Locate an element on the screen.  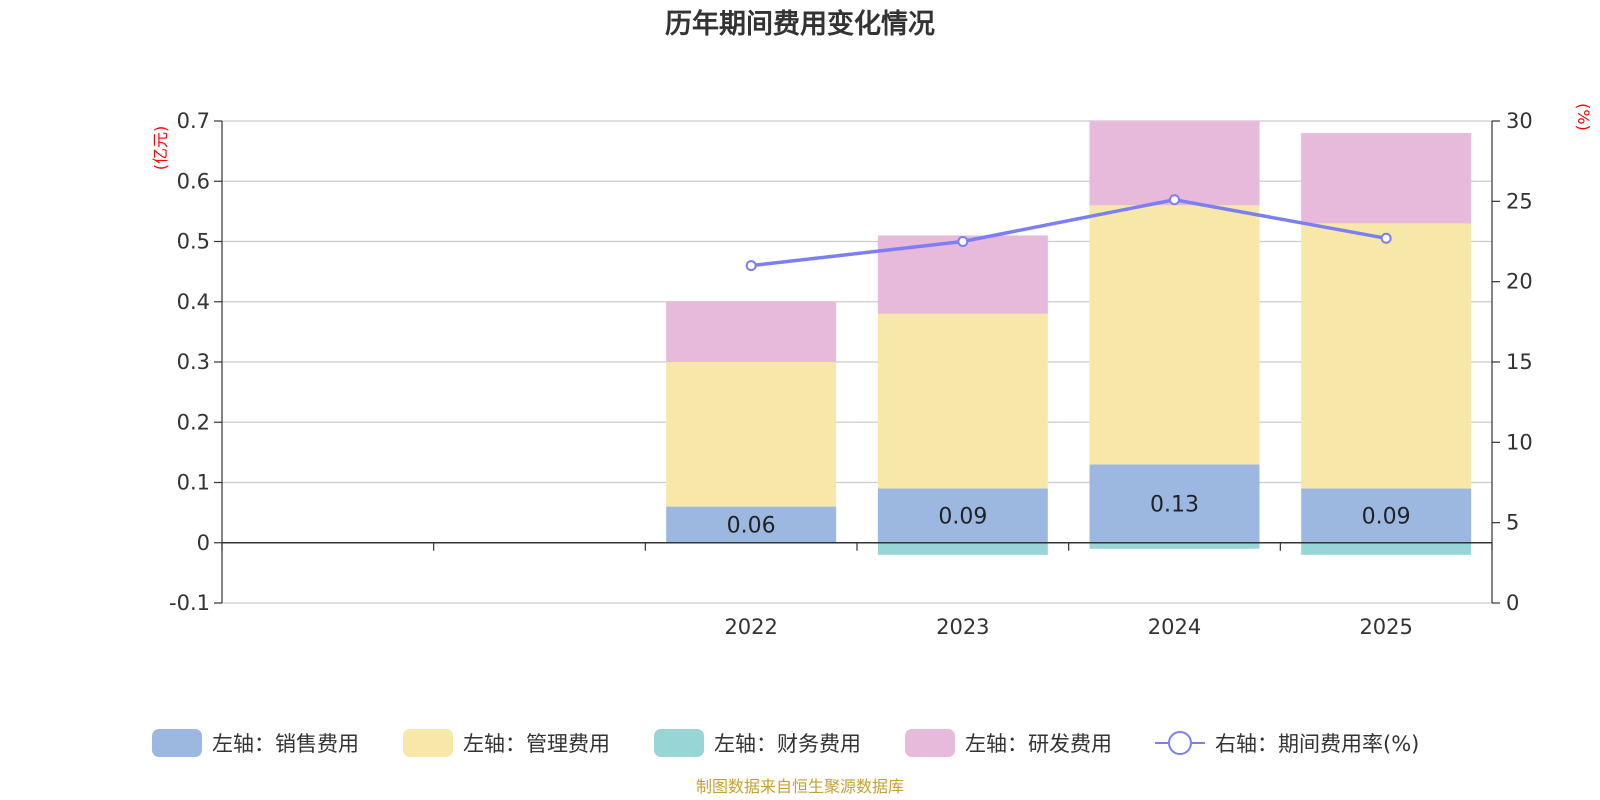
chart-title: 历年期间费用变化情况 is located at coordinates (800, 24).